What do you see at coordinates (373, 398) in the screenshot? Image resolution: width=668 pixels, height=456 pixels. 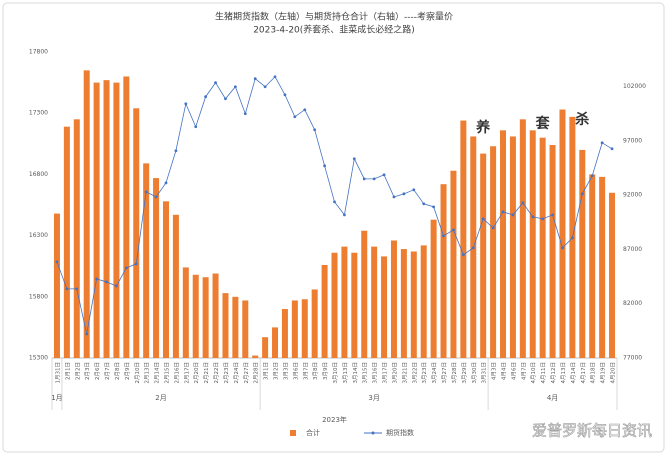 I see `x-group-label: 3月` at bounding box center [373, 398].